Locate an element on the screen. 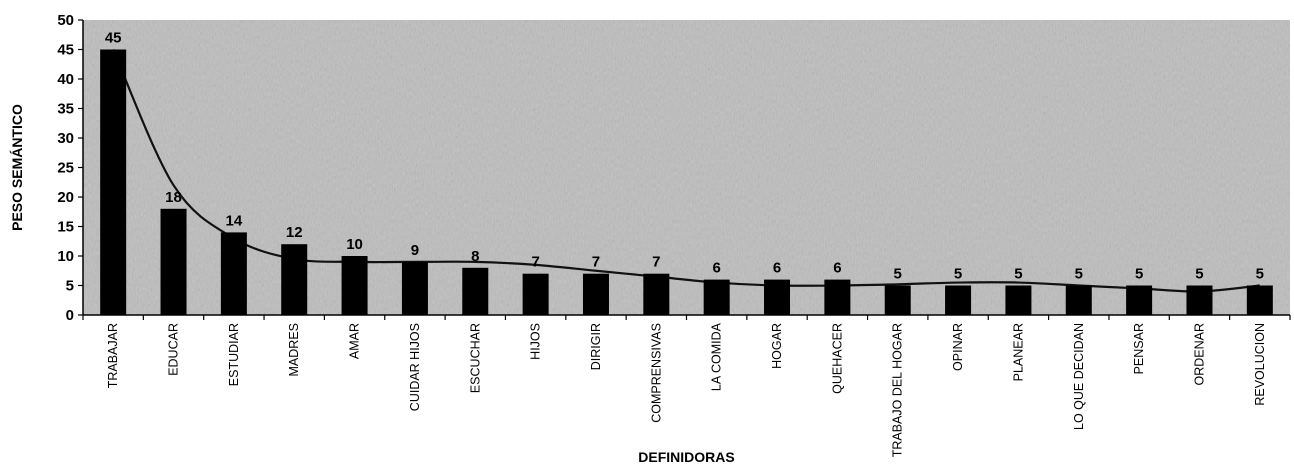 Image resolution: width=1294 pixels, height=468 pixels. x-axis-title: DEFINIDORAS is located at coordinates (686, 457).